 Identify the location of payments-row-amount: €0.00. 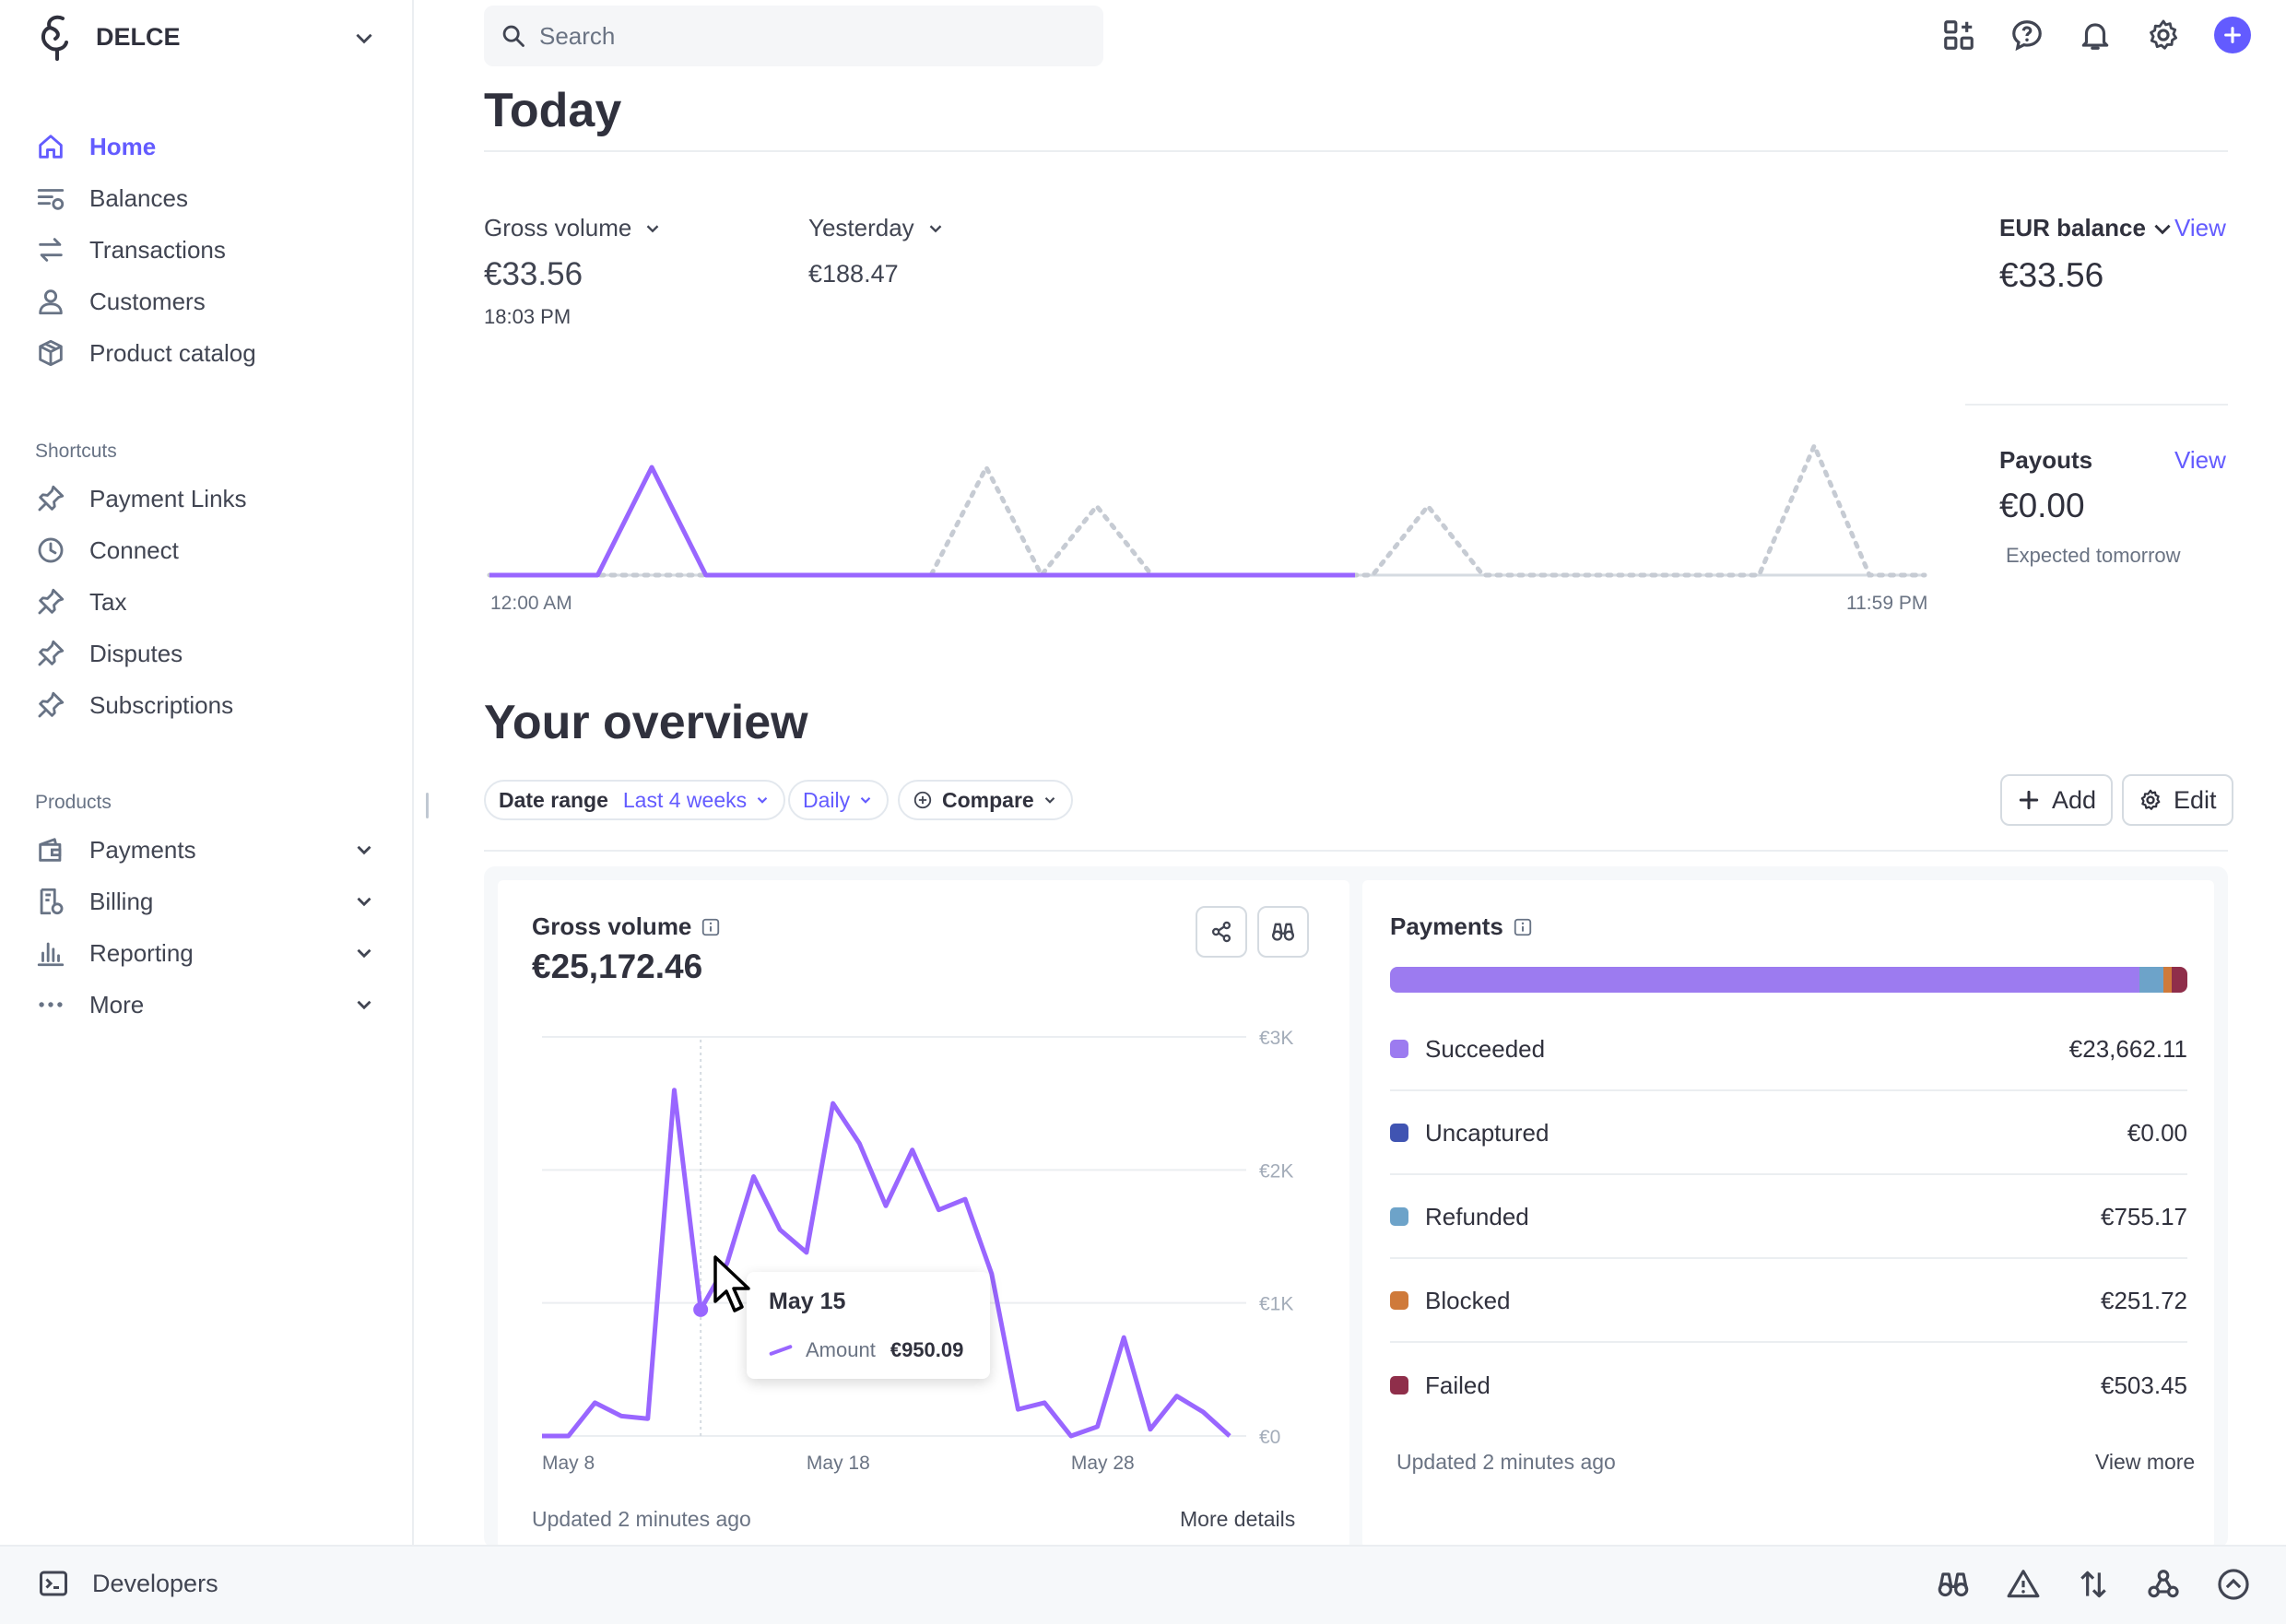
(2157, 1132).